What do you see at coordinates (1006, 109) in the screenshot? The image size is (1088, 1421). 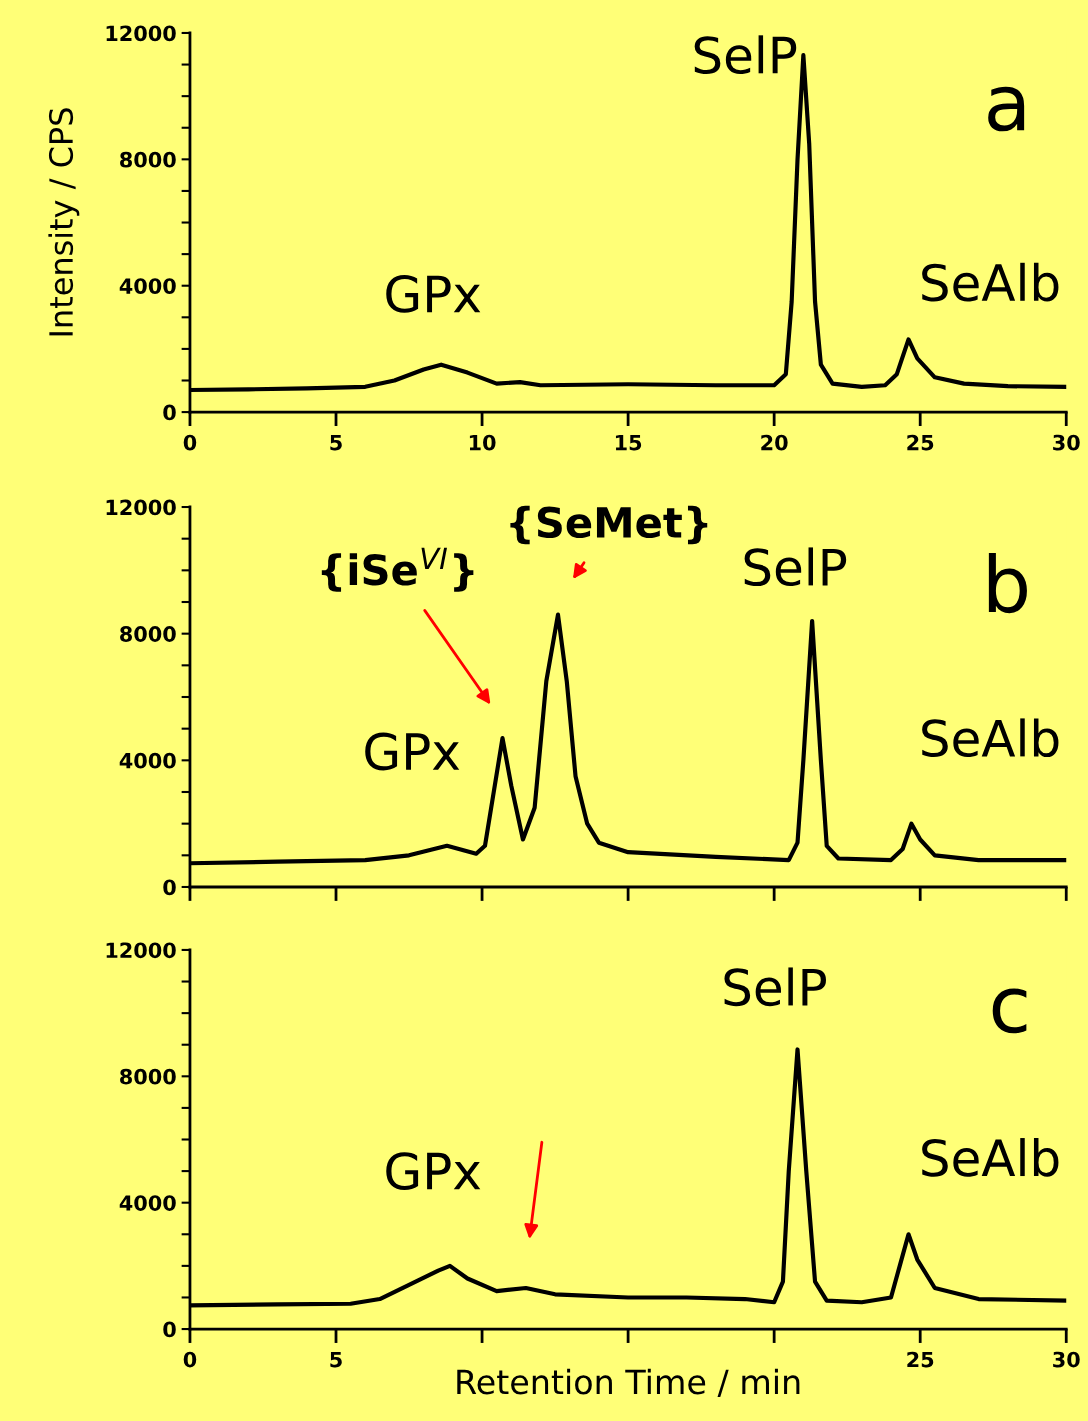 I see `annotation: a` at bounding box center [1006, 109].